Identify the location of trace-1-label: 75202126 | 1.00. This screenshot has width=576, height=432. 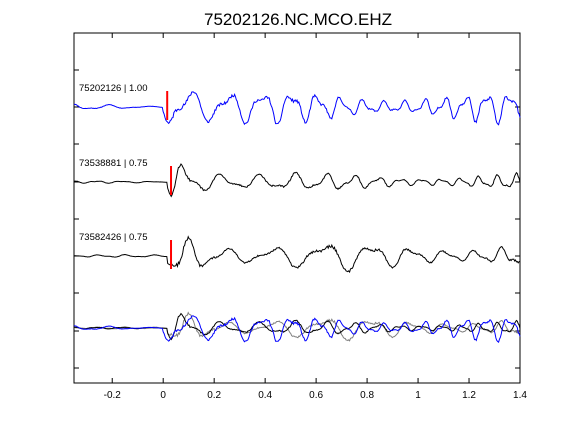
(113, 88).